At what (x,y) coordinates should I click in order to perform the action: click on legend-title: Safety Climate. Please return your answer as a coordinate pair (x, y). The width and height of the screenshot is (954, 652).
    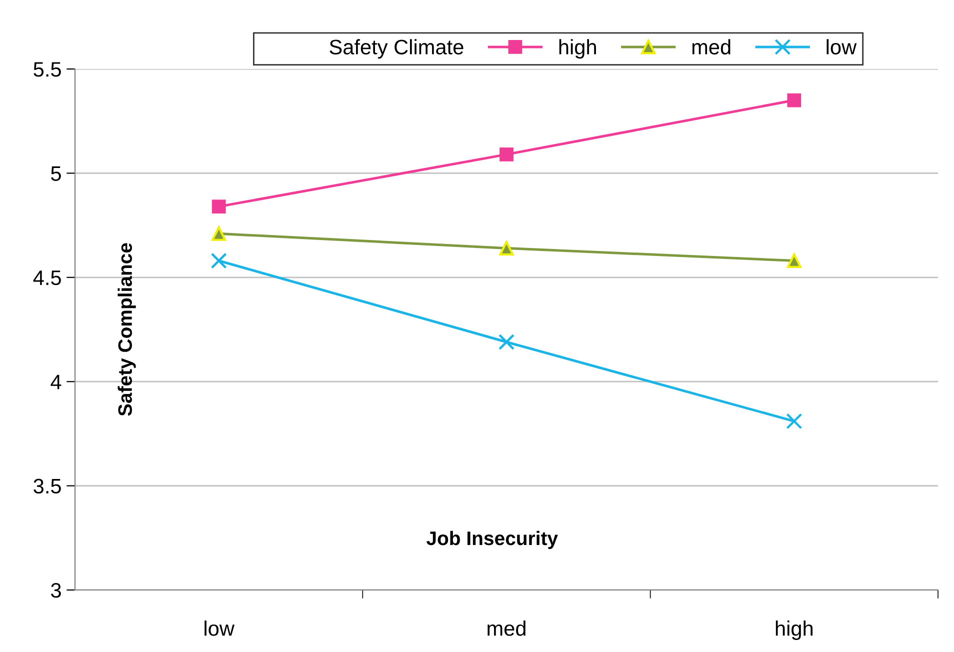
    Looking at the image, I should click on (397, 49).